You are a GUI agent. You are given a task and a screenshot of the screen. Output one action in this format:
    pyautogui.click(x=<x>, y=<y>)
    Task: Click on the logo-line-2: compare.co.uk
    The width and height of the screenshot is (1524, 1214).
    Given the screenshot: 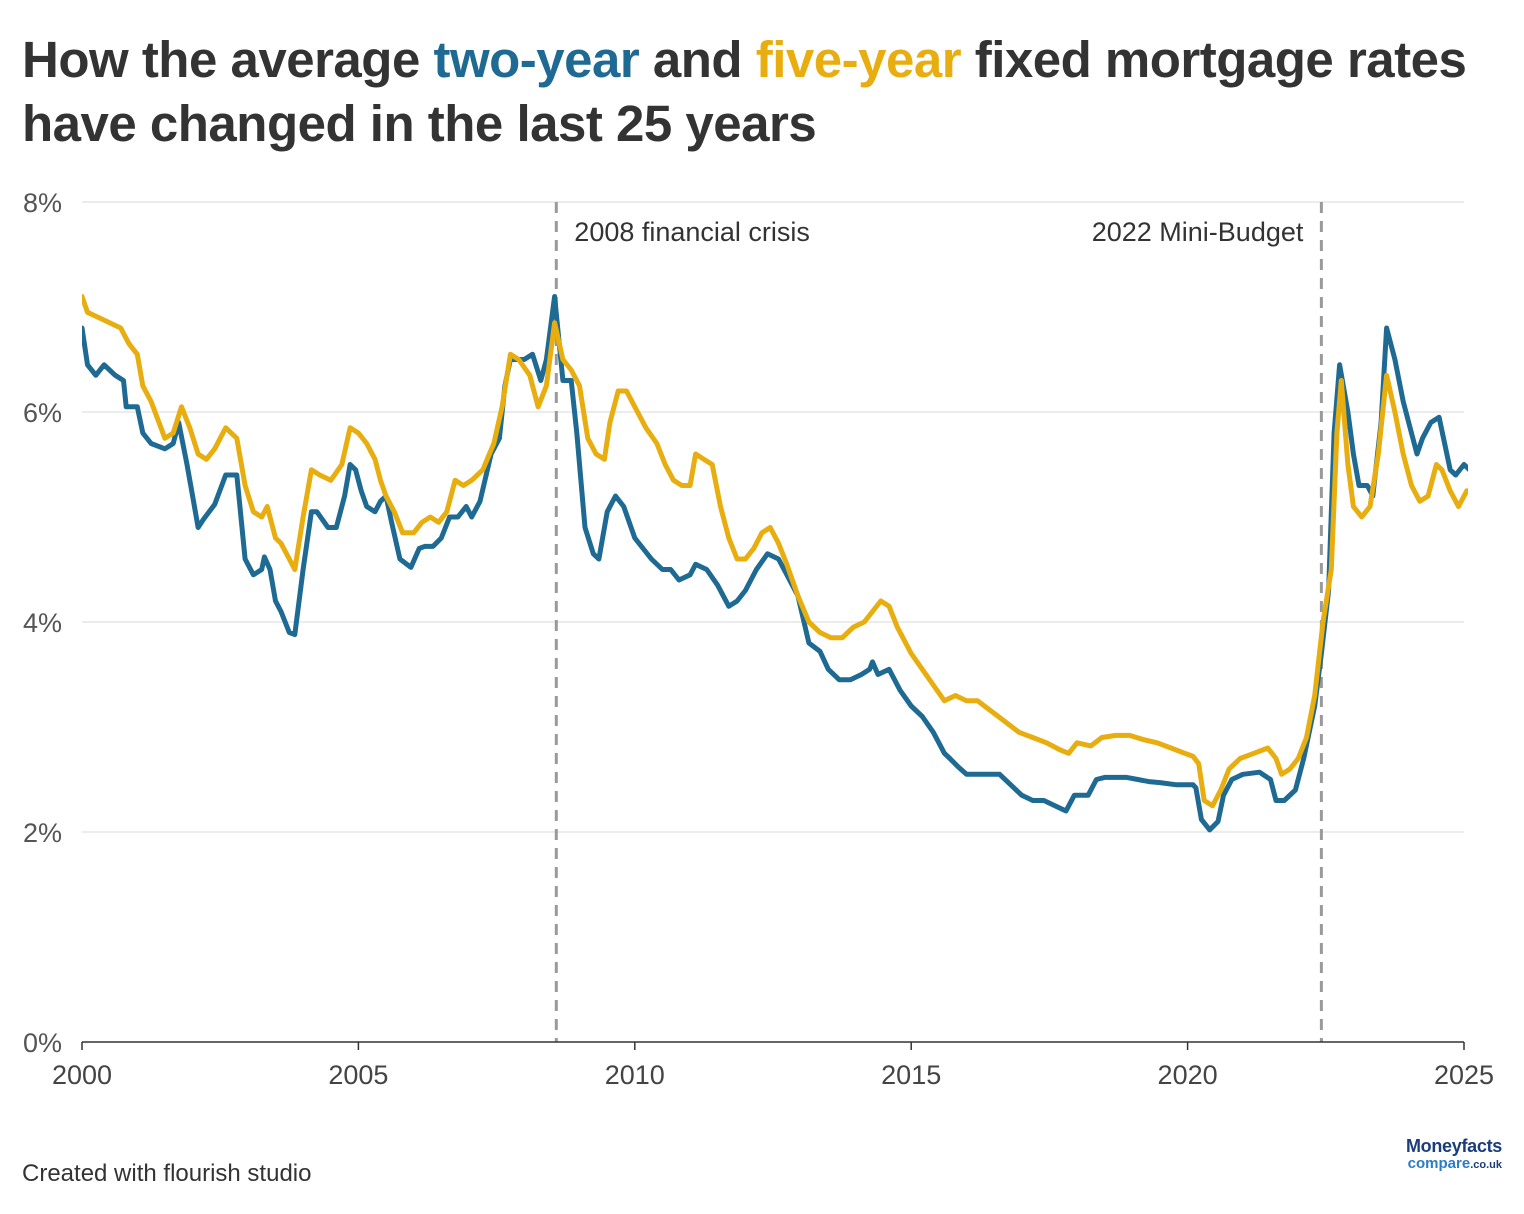 What is the action you would take?
    pyautogui.click(x=1441, y=1164)
    